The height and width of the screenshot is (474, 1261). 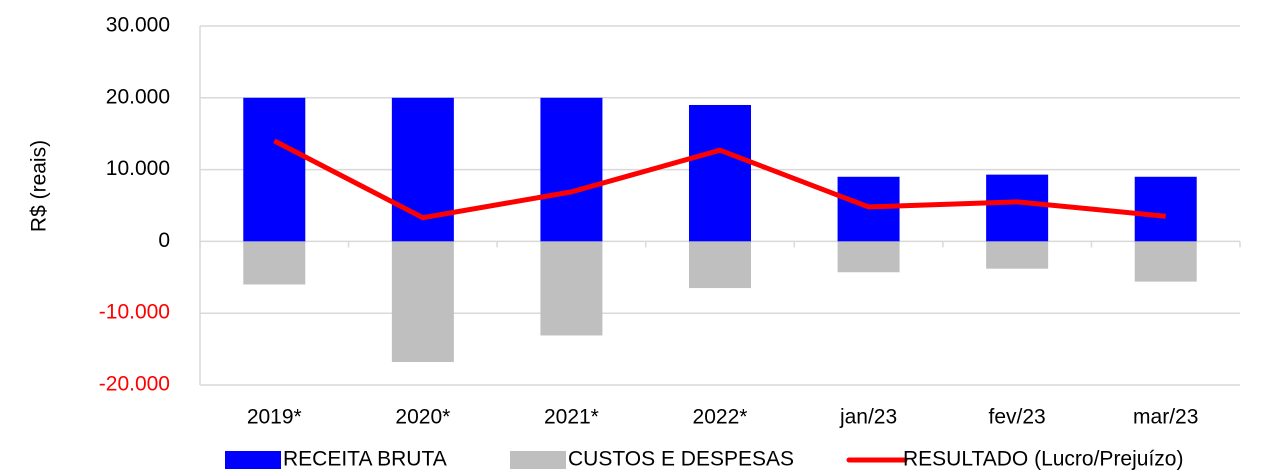 I want to click on y-tick-label: 30.000, so click(x=138, y=25).